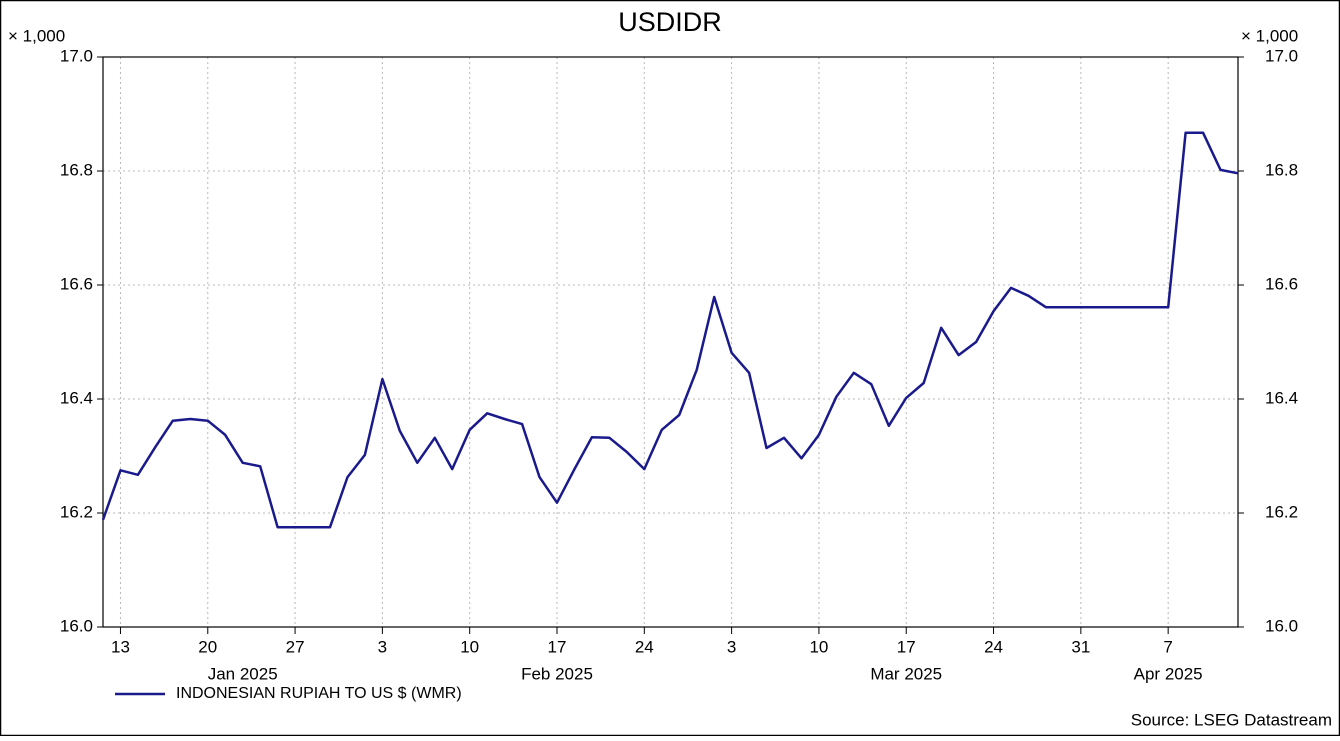 Image resolution: width=1340 pixels, height=741 pixels. I want to click on chart-title: USDIDR, so click(670, 22).